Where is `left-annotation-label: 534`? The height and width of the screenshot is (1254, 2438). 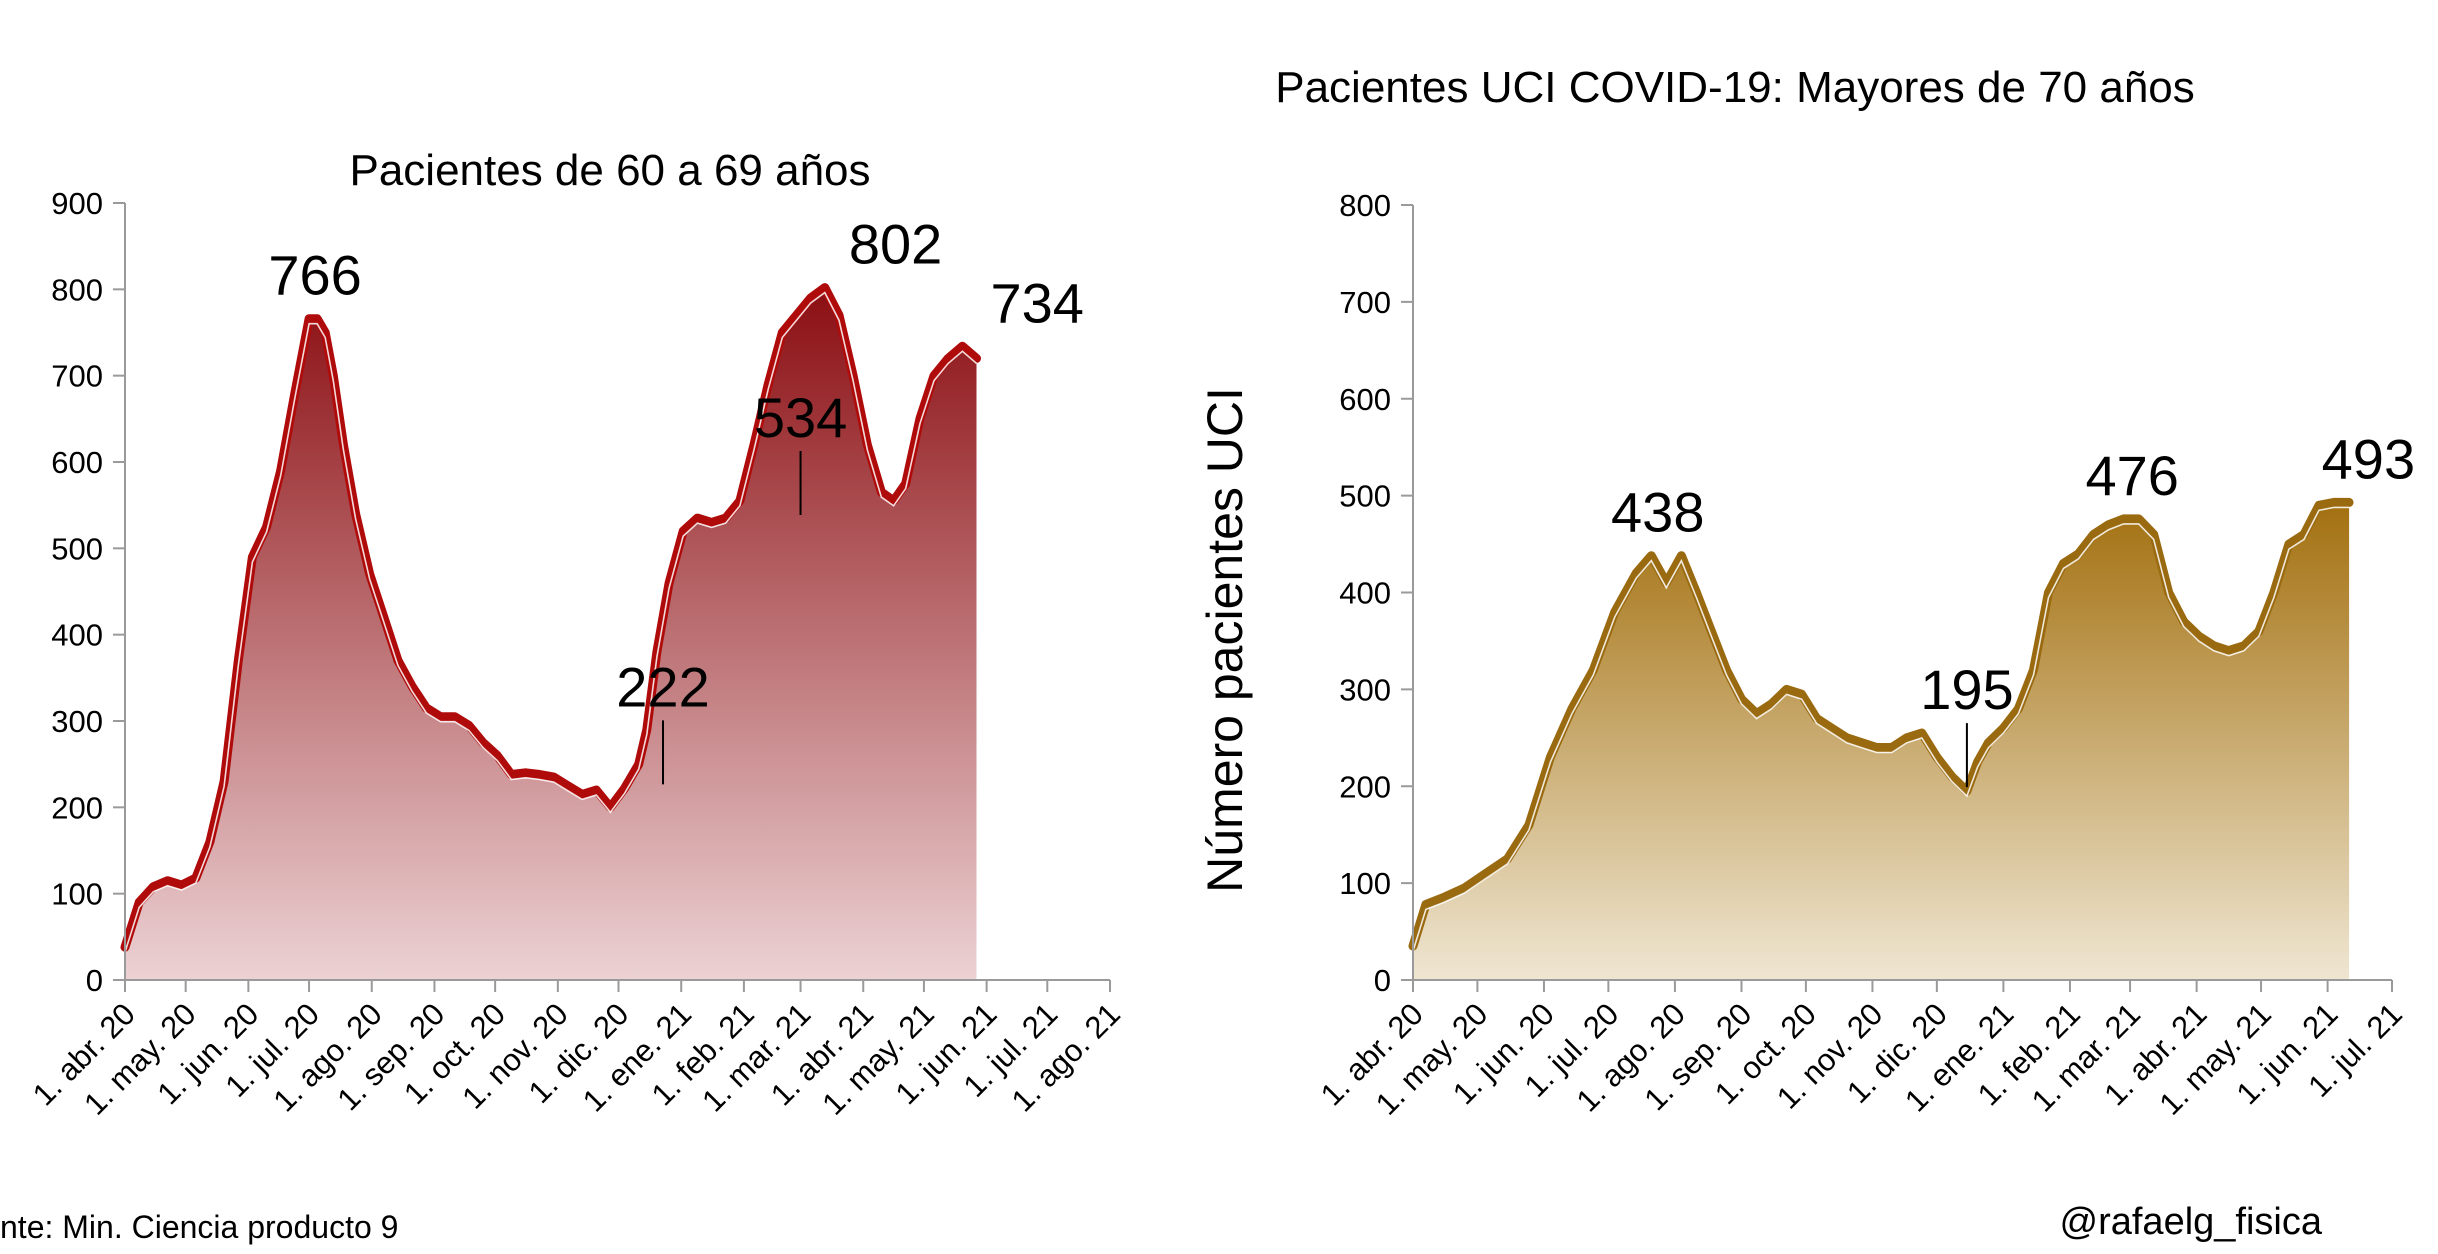 left-annotation-label: 534 is located at coordinates (800, 417).